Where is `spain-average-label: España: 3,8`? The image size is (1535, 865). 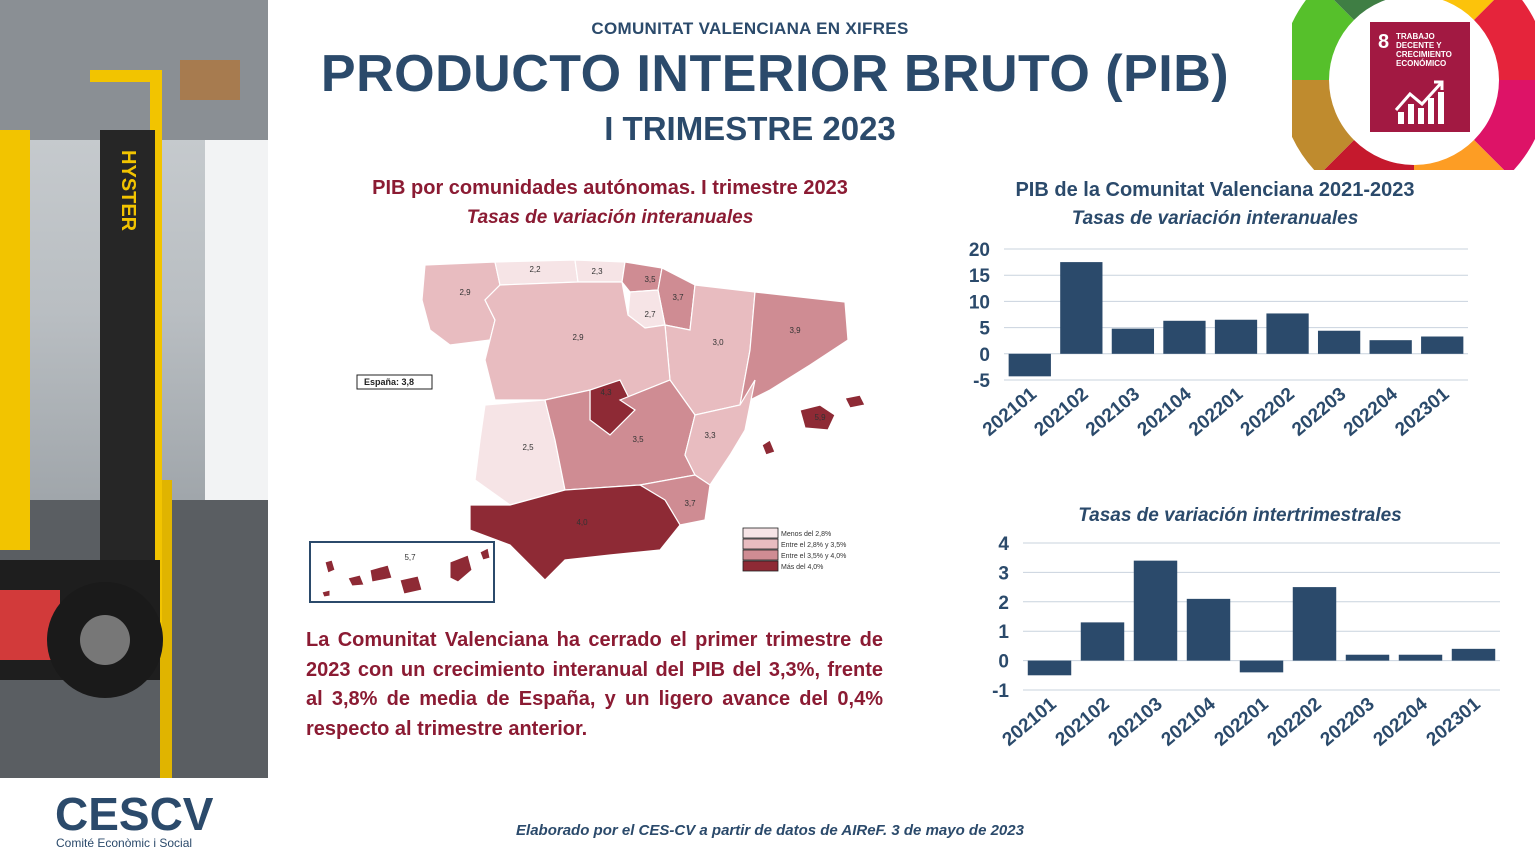
spain-average-label: España: 3,8 is located at coordinates (389, 382).